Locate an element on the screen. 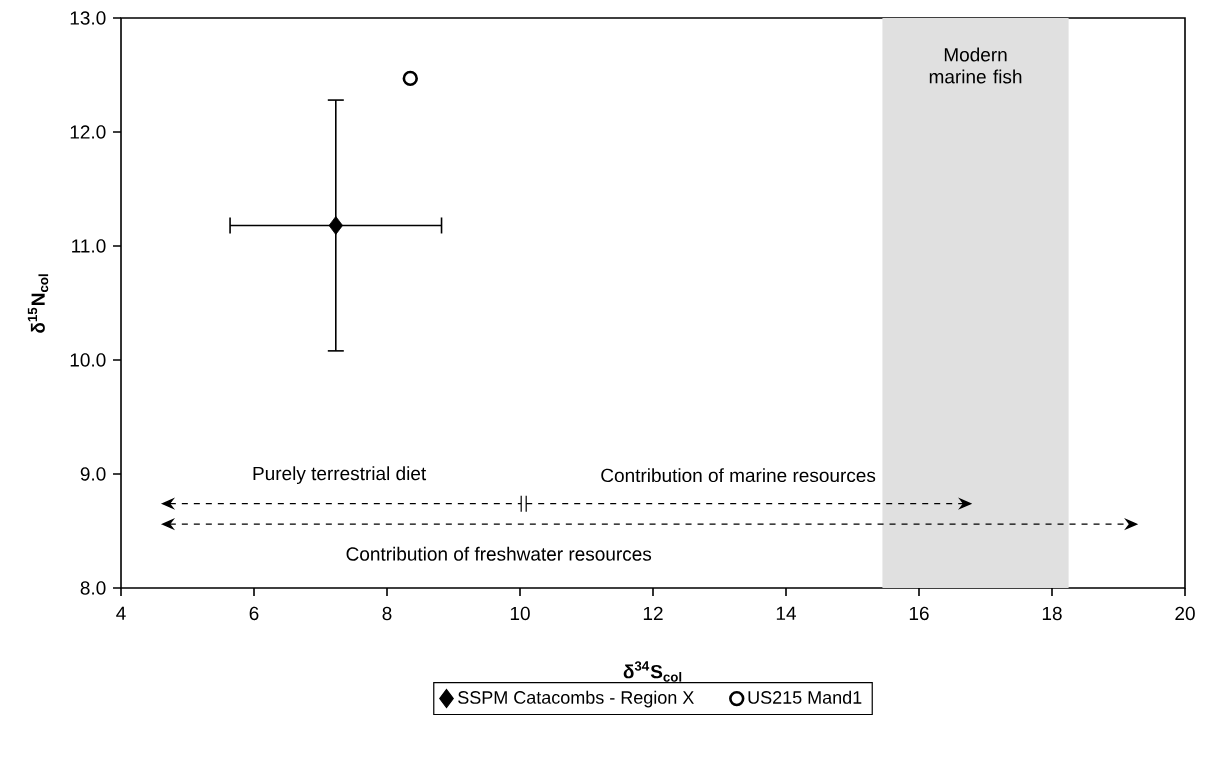  x-tick-label: 20 is located at coordinates (1185, 613).